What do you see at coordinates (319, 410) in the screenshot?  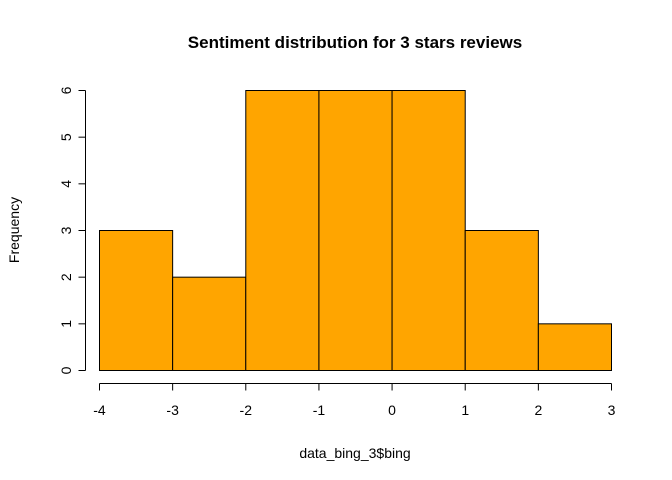 I see `x-tick-label-3: -1` at bounding box center [319, 410].